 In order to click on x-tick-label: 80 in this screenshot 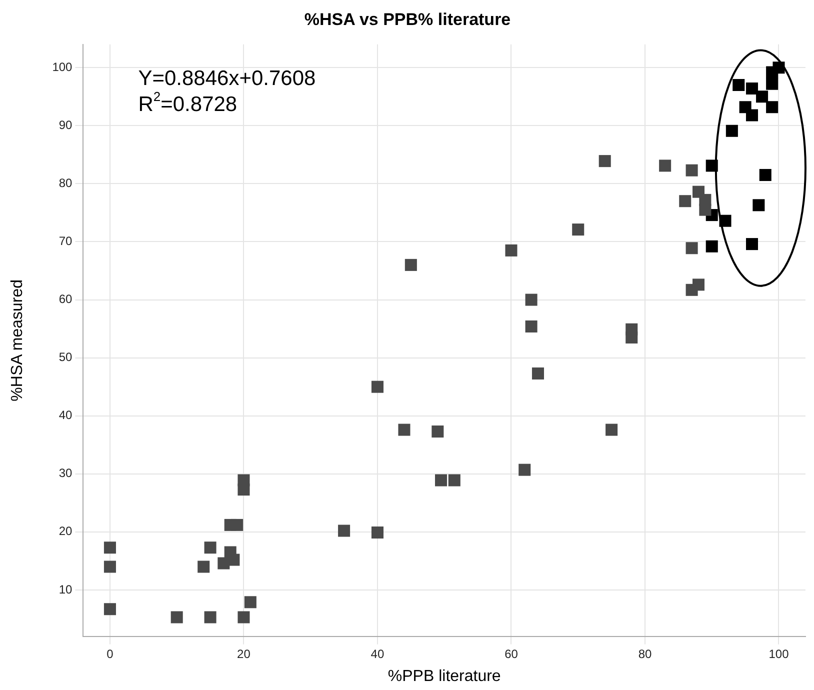, I will do `click(645, 653)`.